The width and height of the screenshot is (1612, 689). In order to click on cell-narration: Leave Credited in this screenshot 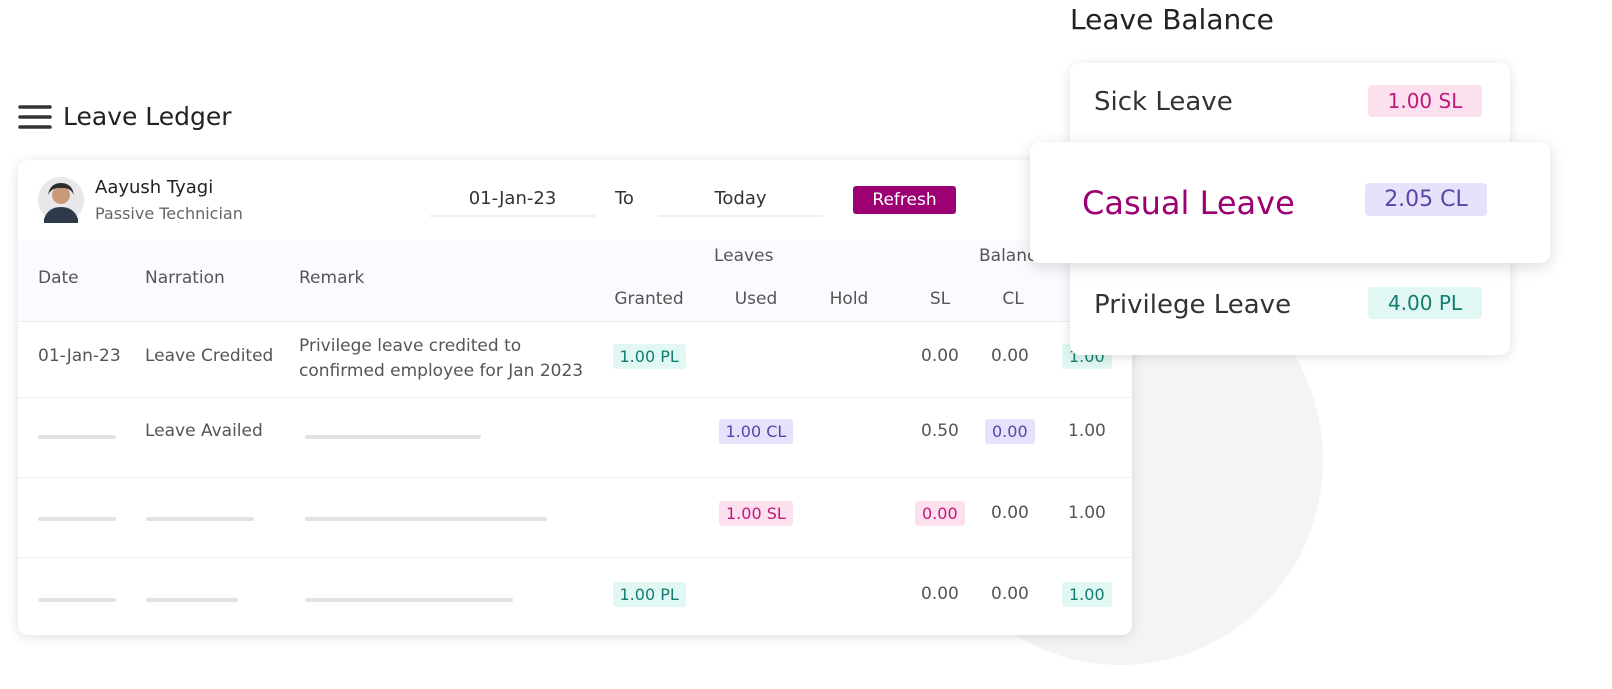, I will do `click(209, 356)`.